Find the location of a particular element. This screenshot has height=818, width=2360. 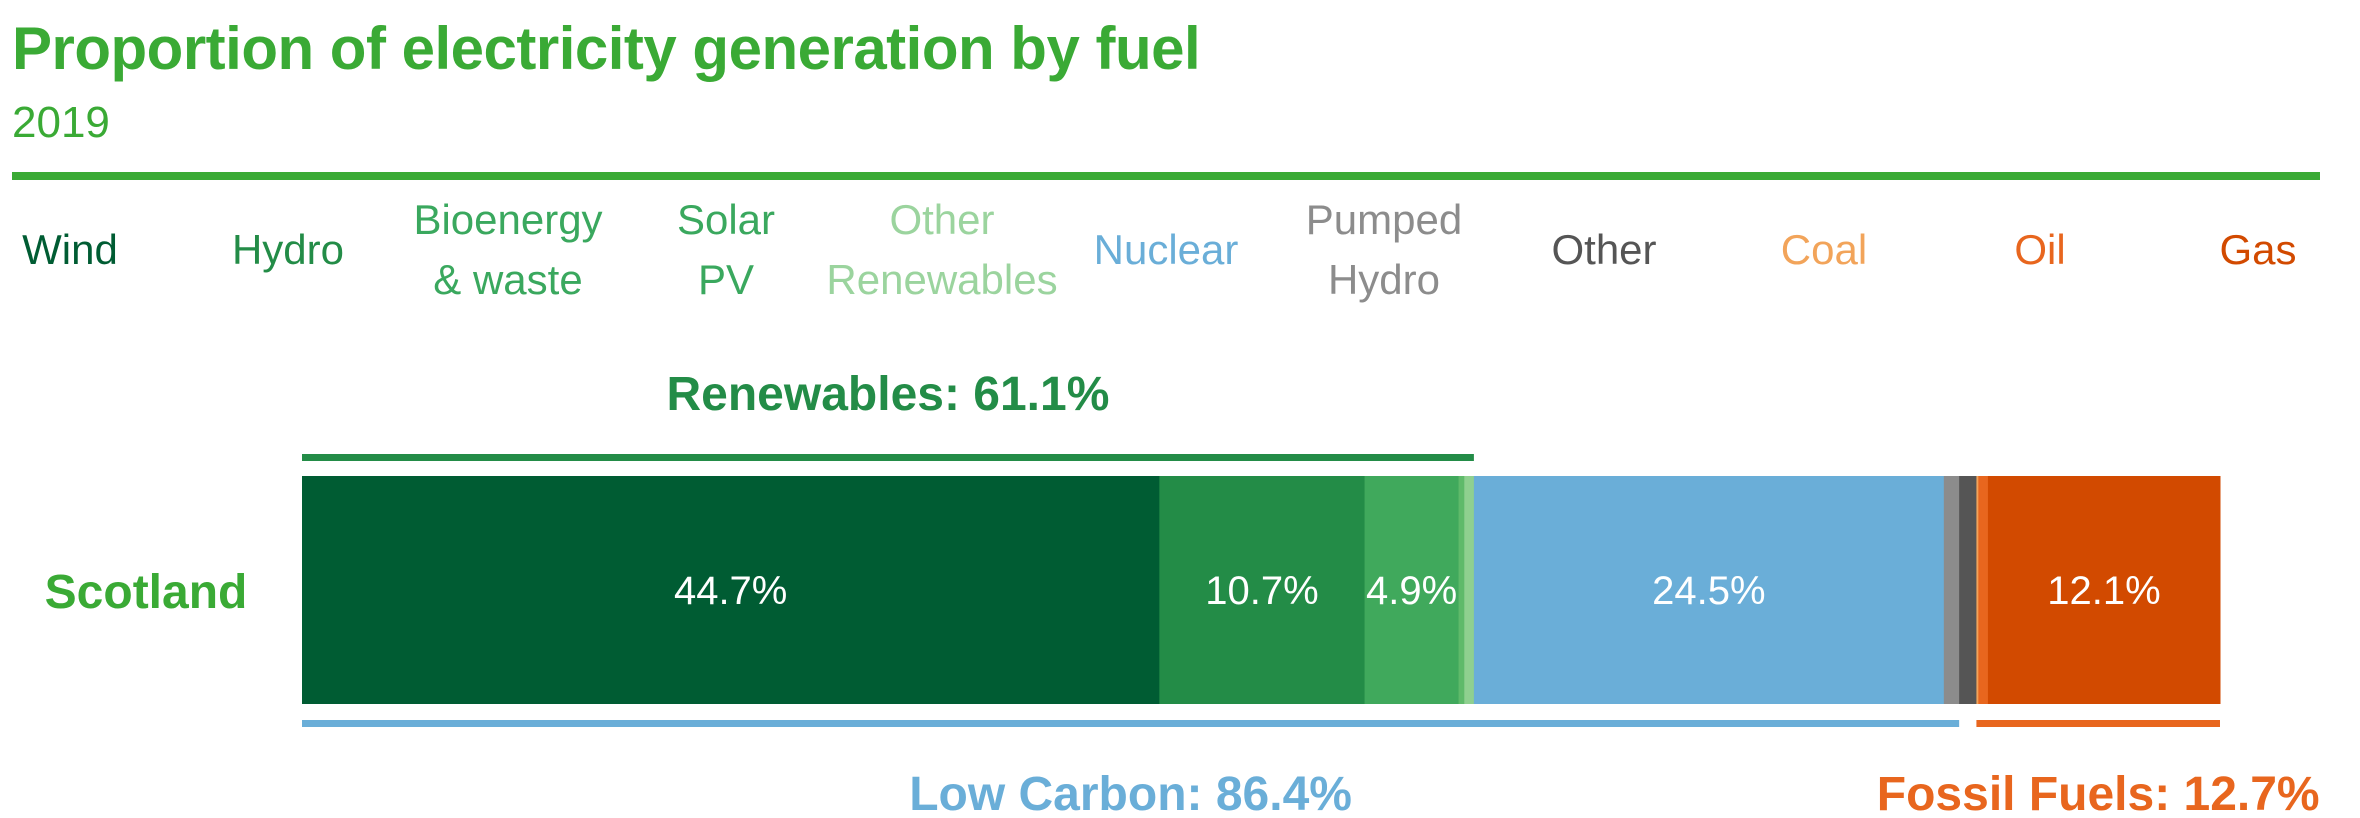

chart-subtitle: 2019 is located at coordinates (61, 122).